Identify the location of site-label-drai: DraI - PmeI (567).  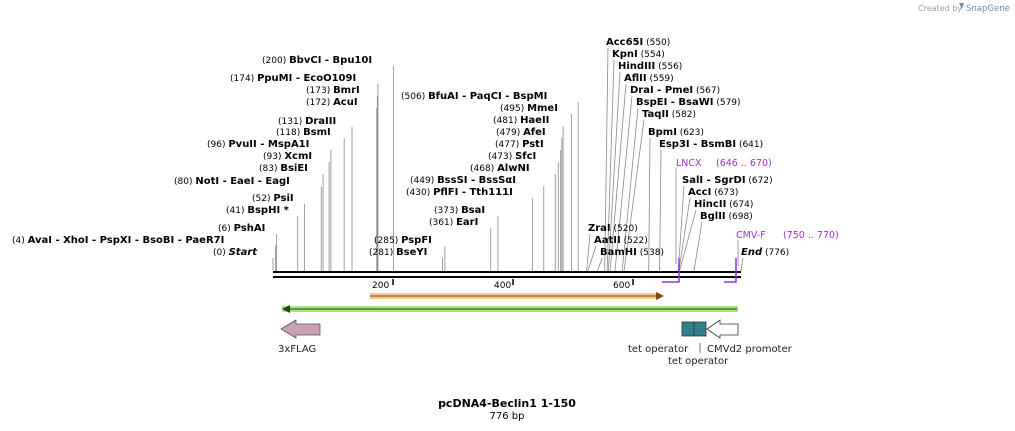
(675, 90).